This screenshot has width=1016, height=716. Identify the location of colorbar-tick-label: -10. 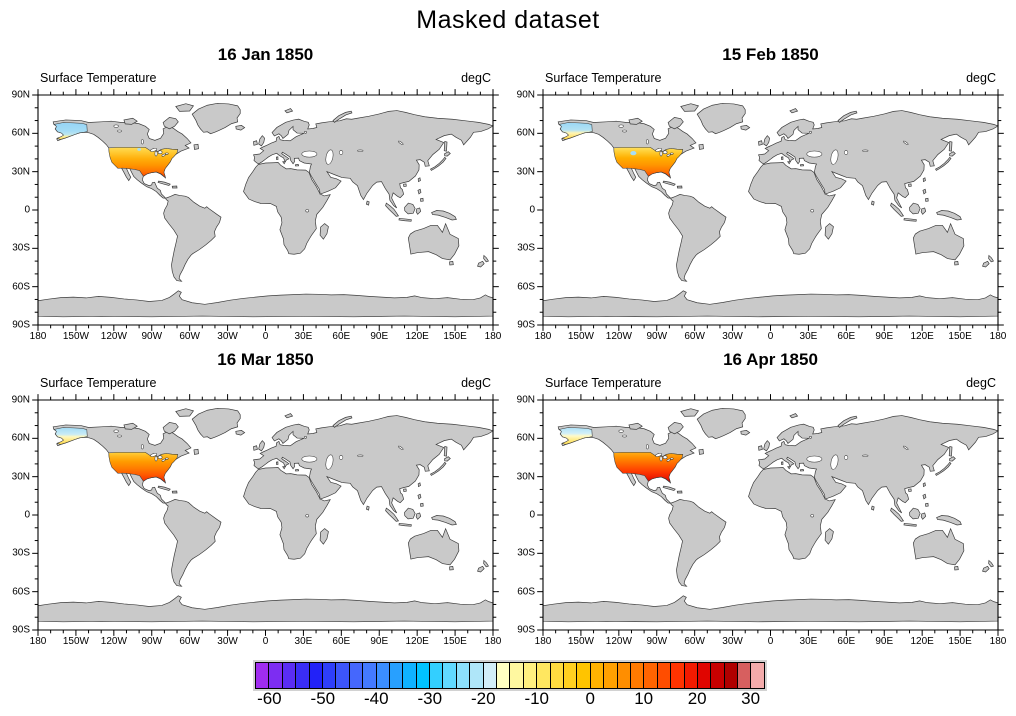
(537, 698).